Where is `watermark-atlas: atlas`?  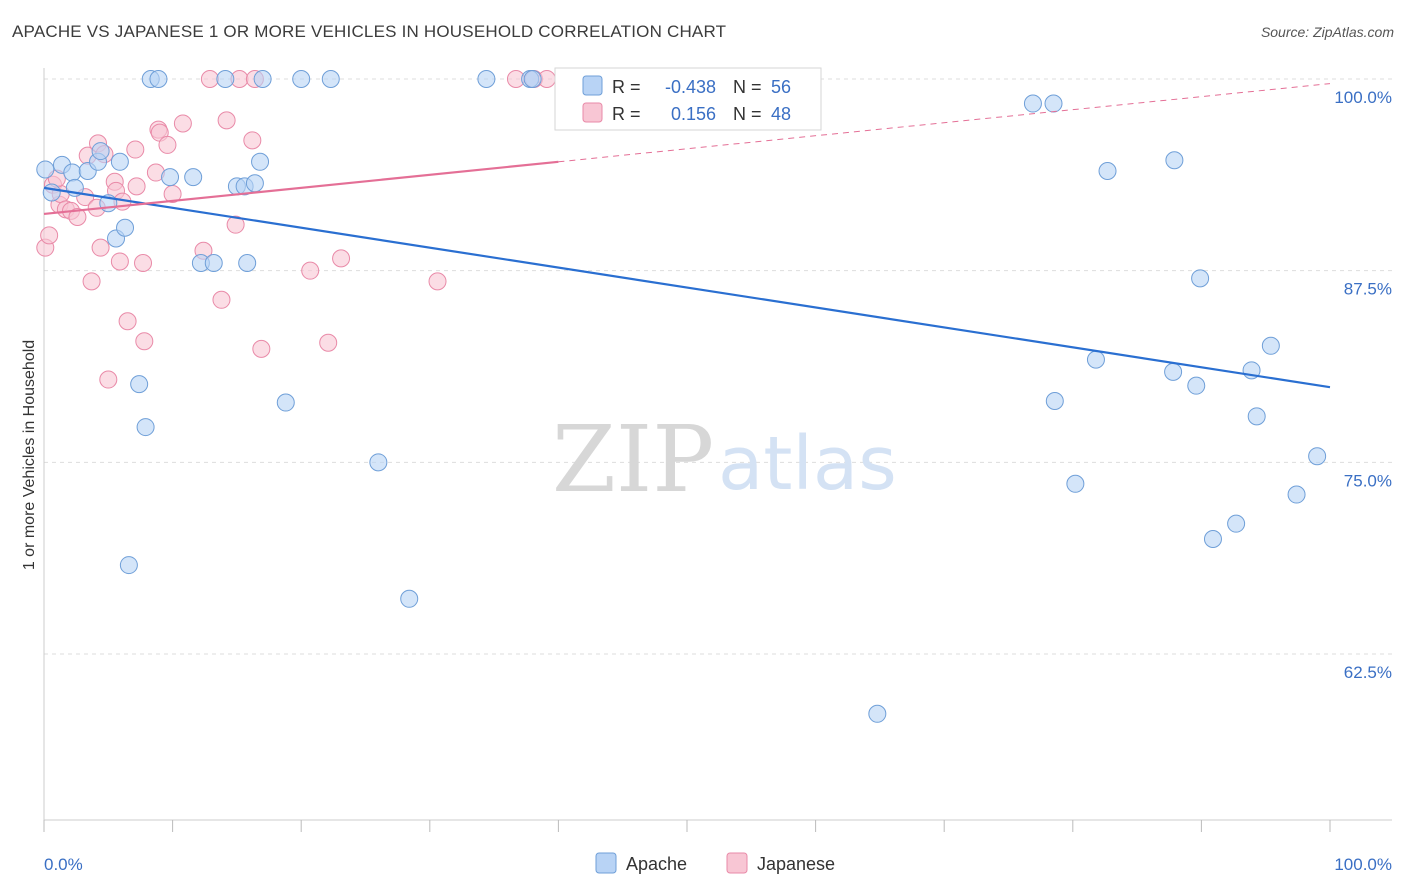 watermark-atlas: atlas is located at coordinates (807, 464).